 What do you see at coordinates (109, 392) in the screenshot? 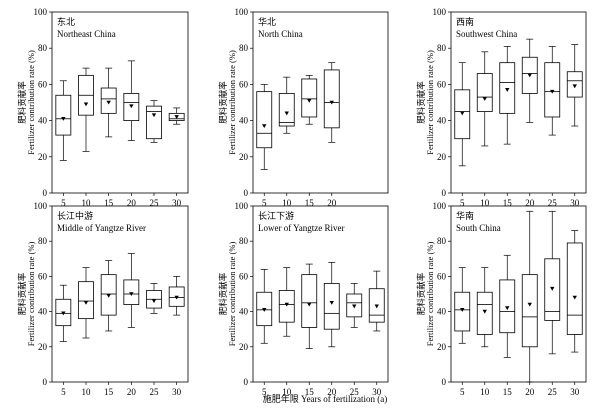
I see `panel-4-xtick-label: 15` at bounding box center [109, 392].